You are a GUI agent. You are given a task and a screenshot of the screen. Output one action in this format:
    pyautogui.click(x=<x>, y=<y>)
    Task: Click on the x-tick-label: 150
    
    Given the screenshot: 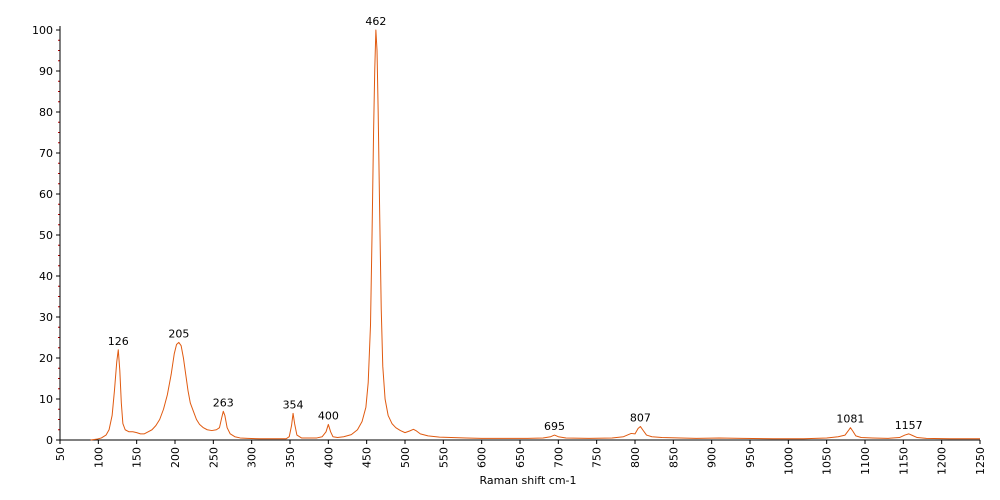 What is the action you would take?
    pyautogui.click(x=137, y=457)
    